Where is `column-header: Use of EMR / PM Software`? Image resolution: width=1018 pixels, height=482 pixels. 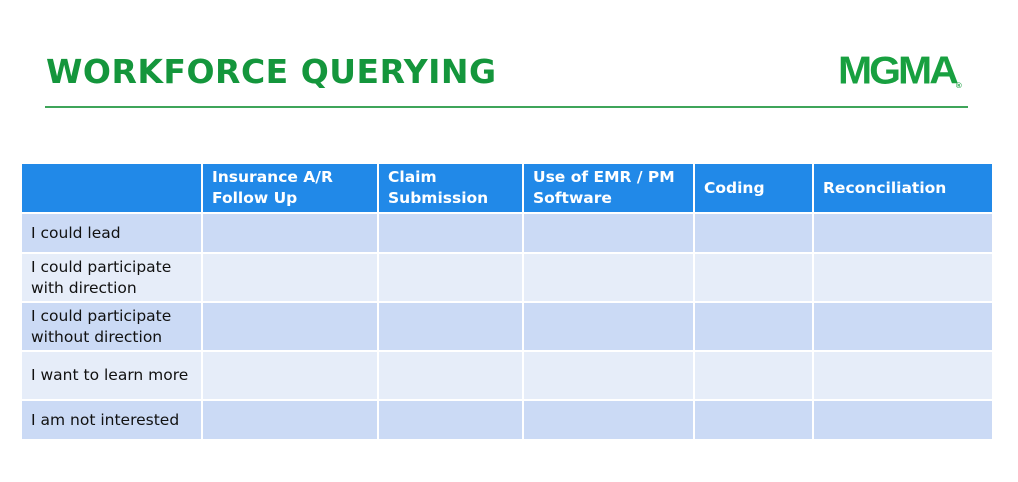 column-header: Use of EMR / PM Software is located at coordinates (608, 188).